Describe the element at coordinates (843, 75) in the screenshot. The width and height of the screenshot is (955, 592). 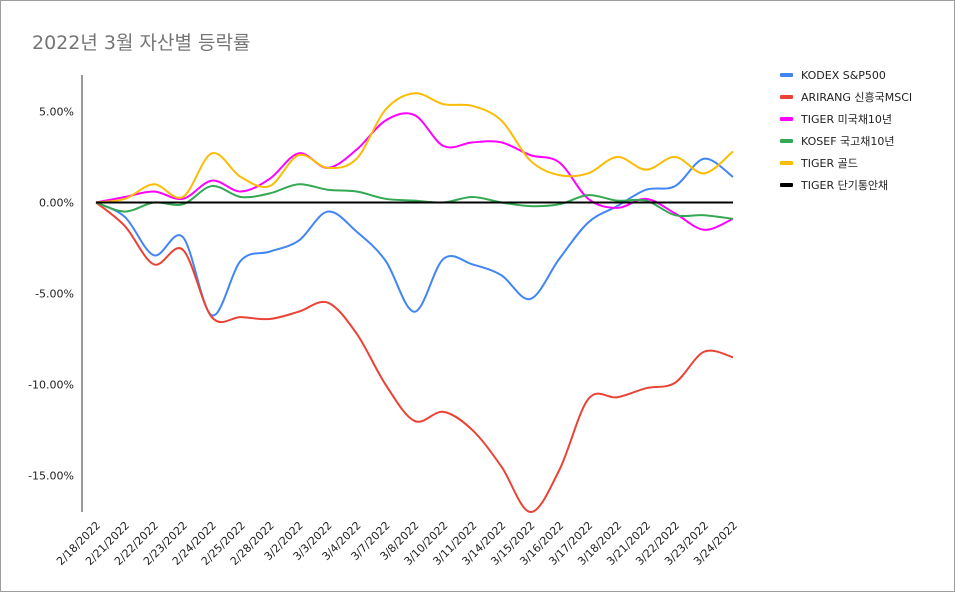
I see `legend-label: KODEX S&P500` at that location.